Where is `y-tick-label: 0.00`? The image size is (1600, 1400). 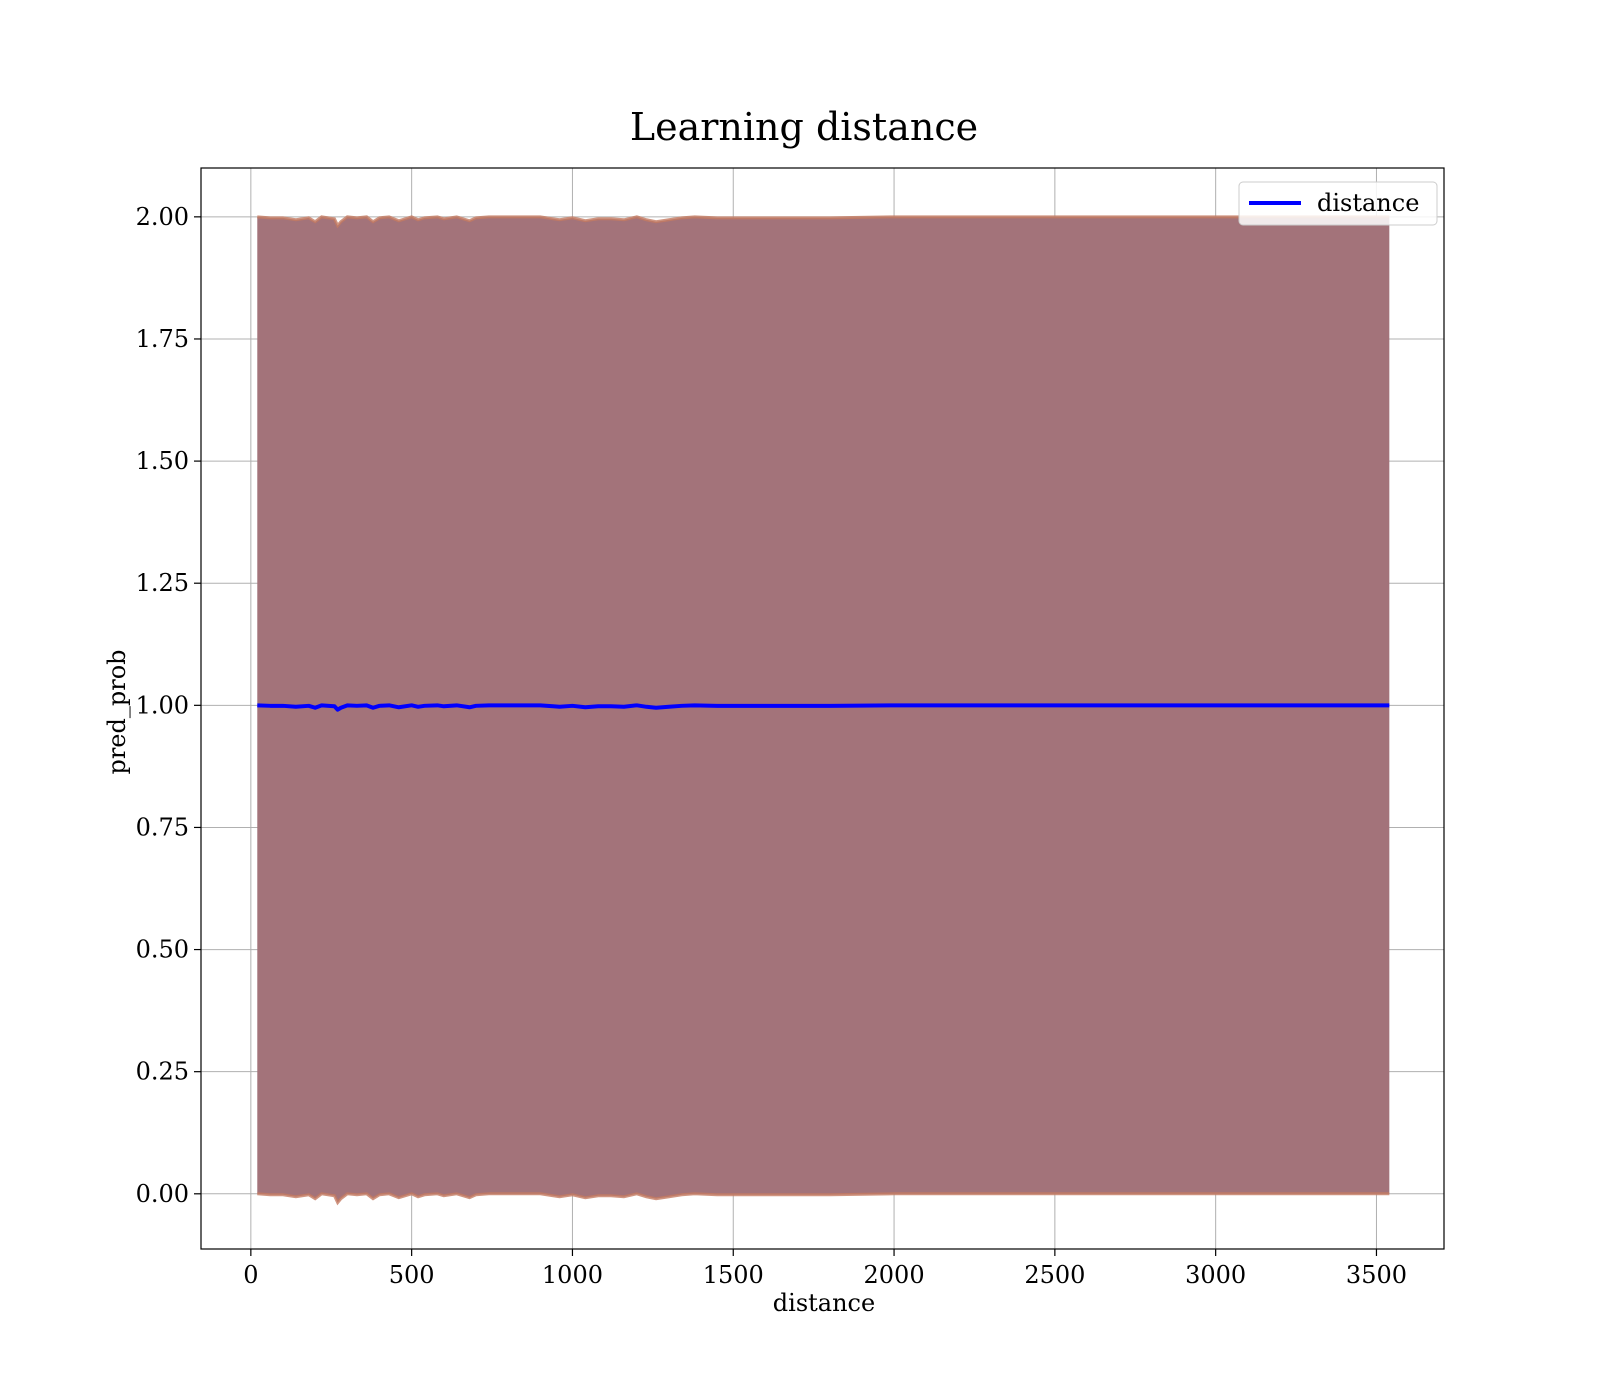 y-tick-label: 0.00 is located at coordinates (162, 1194).